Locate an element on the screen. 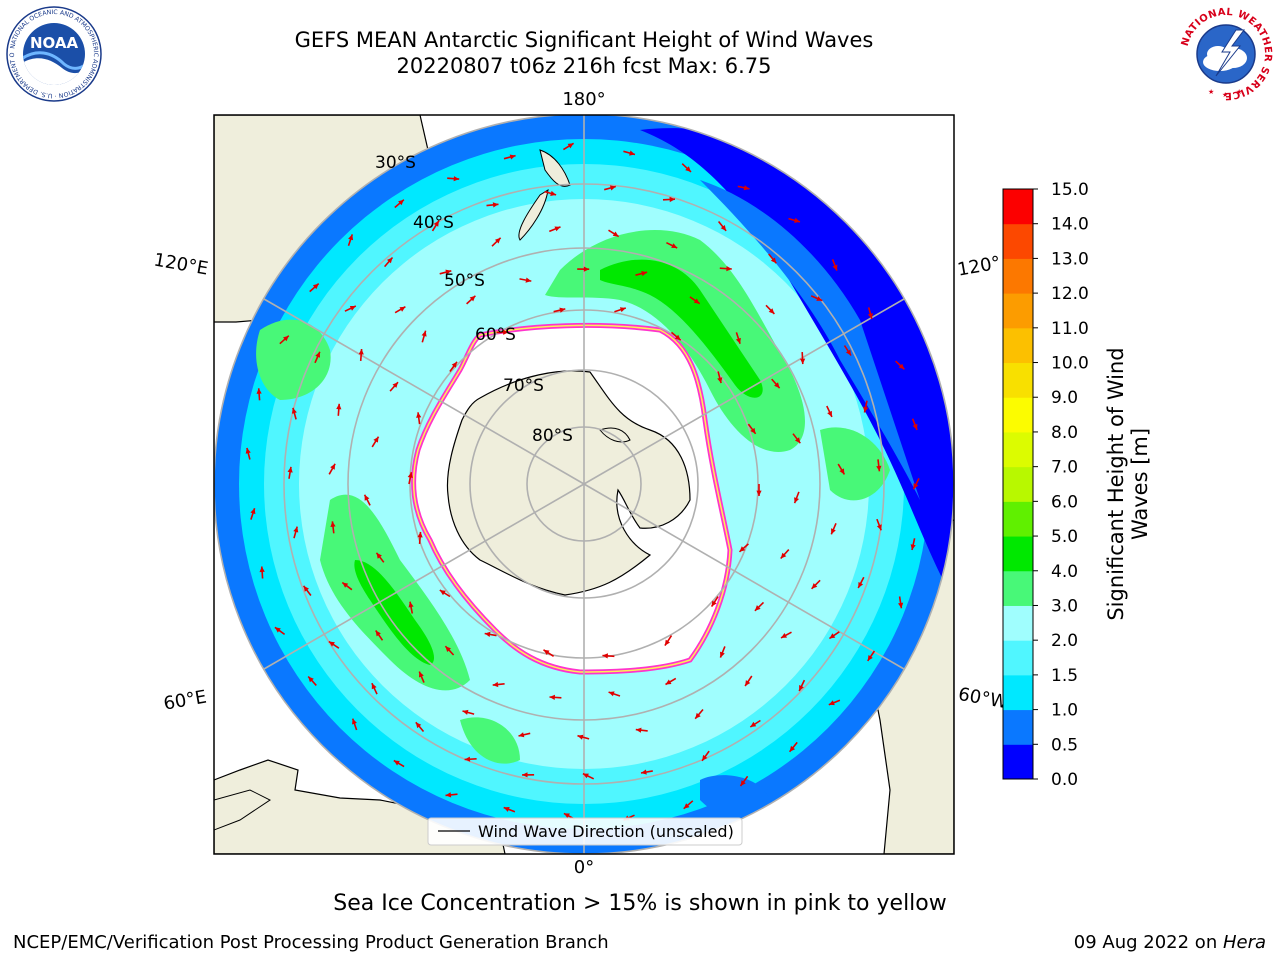  lon-label-180: 180° is located at coordinates (583, 99).